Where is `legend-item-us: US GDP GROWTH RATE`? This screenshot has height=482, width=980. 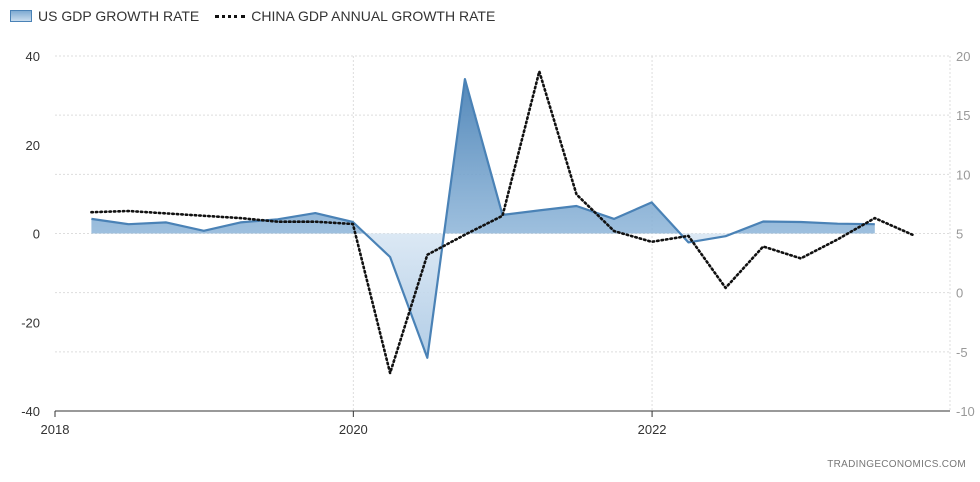
legend-item-us: US GDP GROWTH RATE is located at coordinates (104, 16).